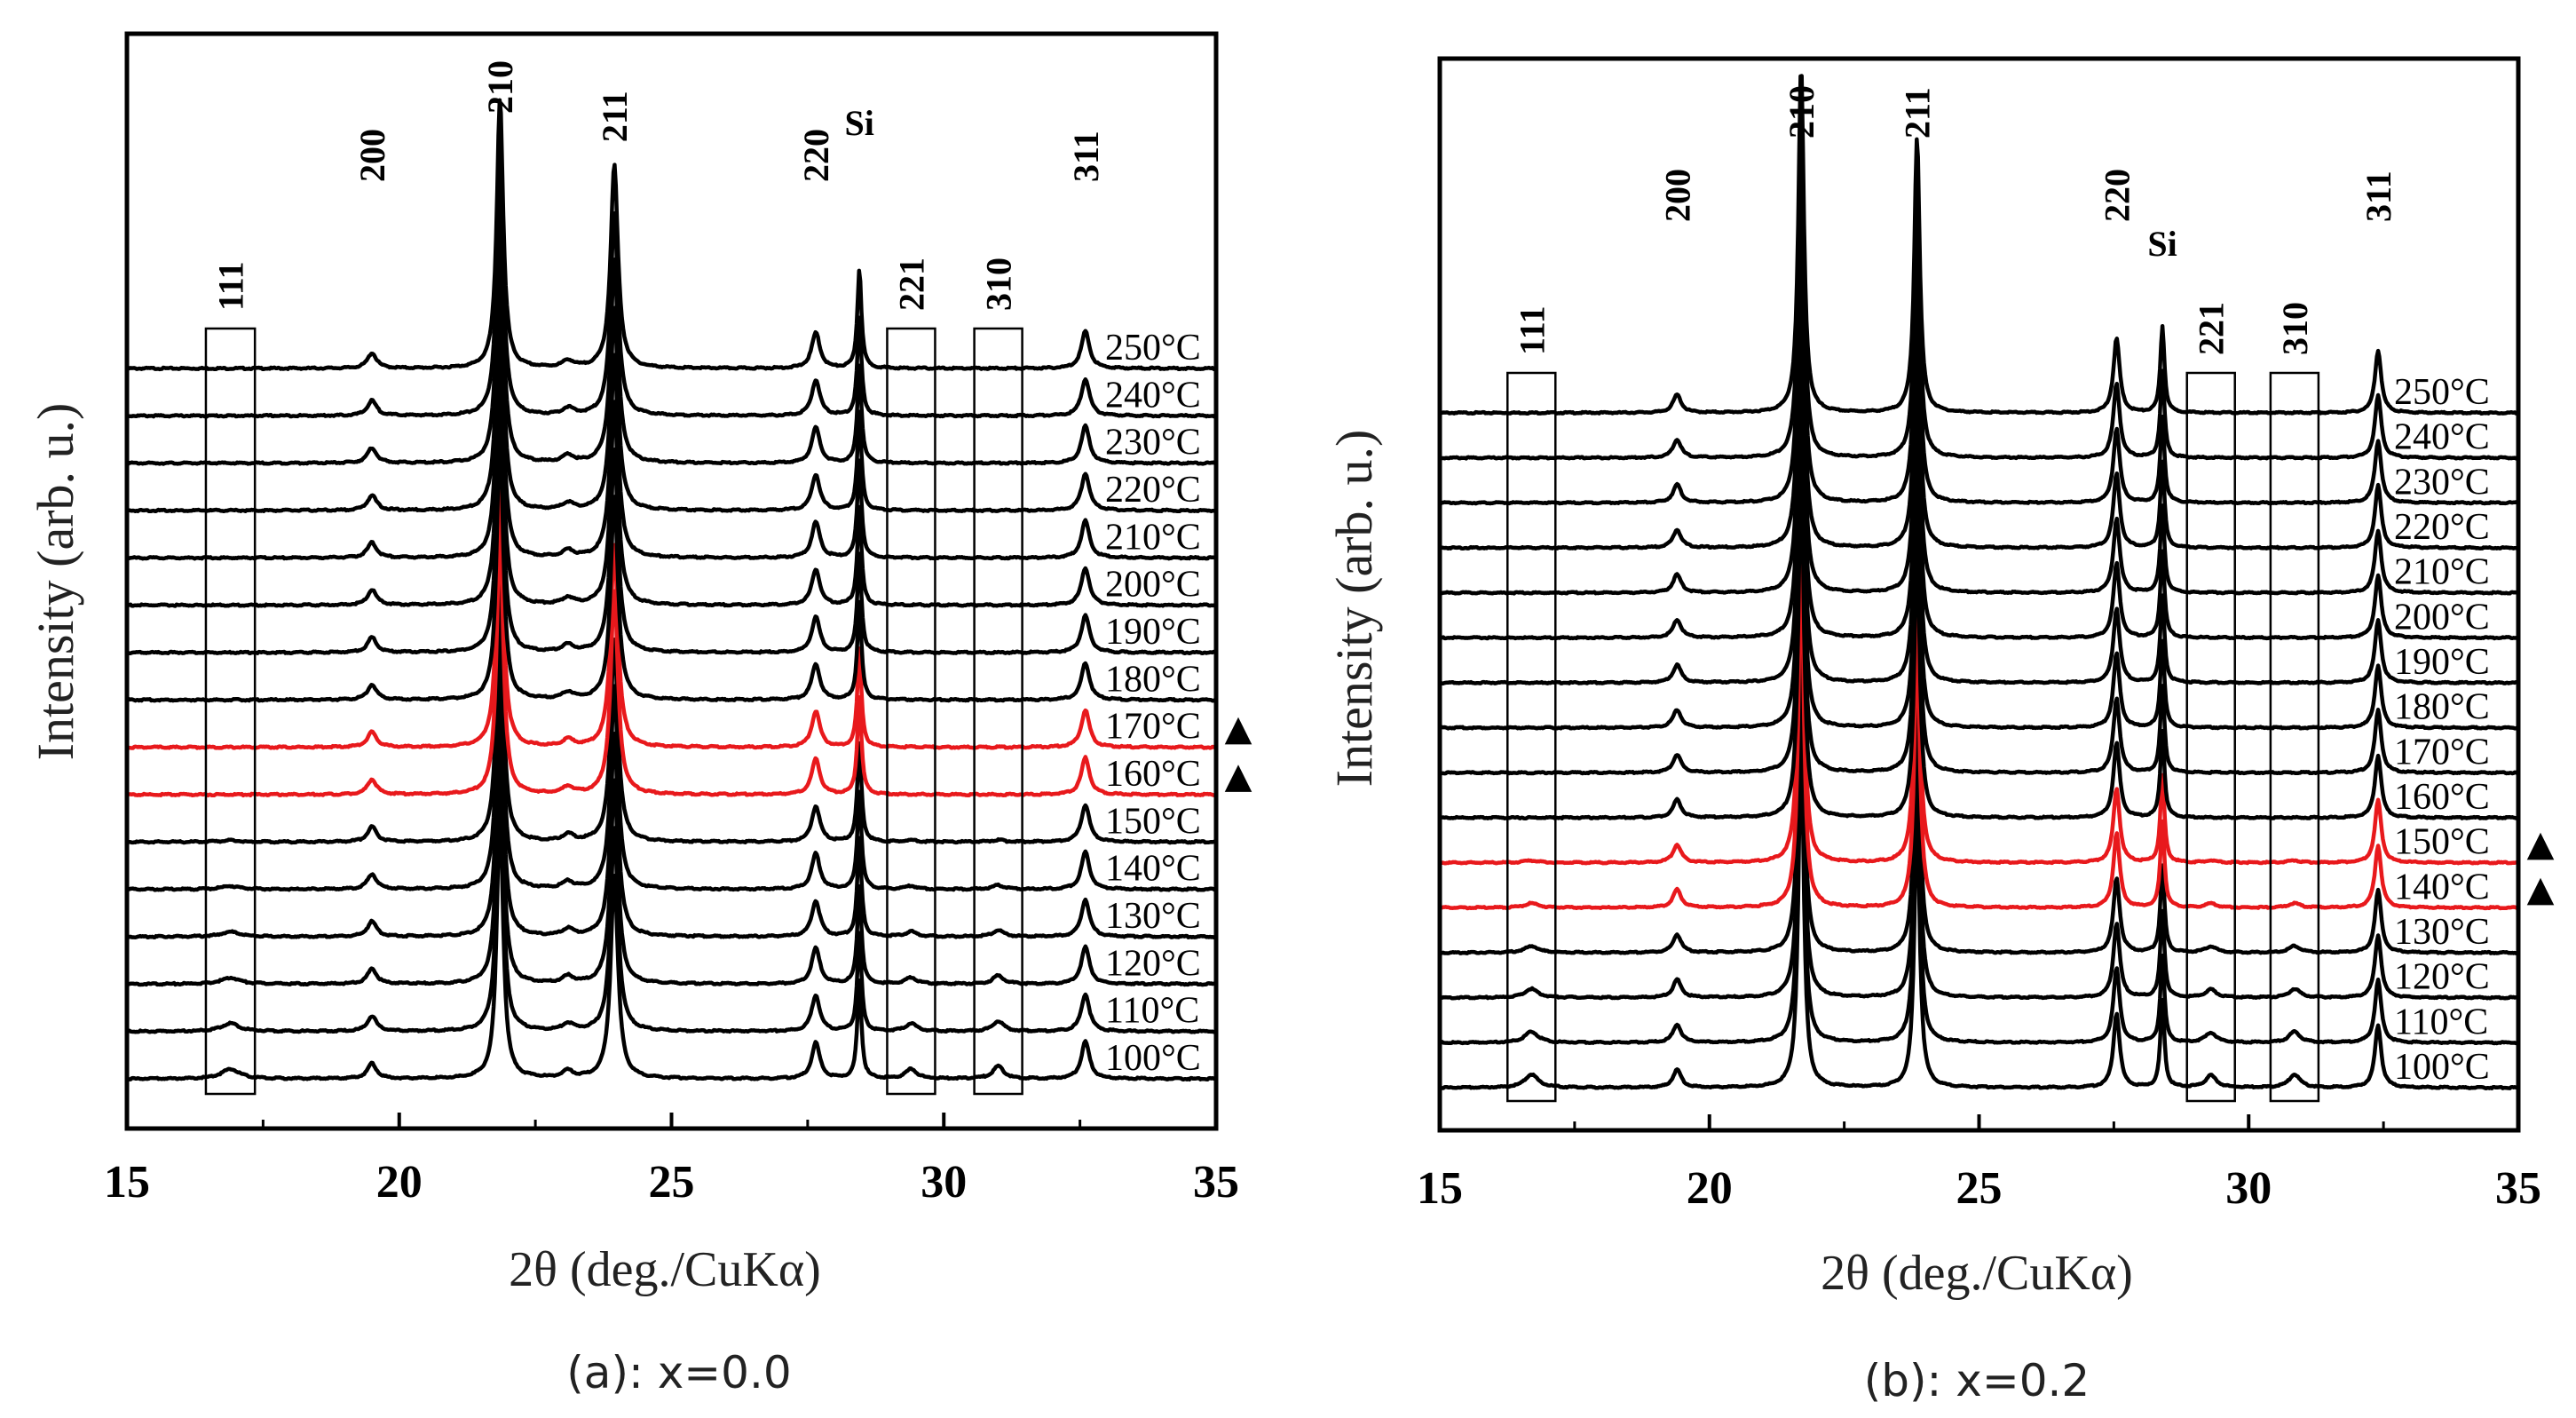 The image size is (2576, 1418). What do you see at coordinates (2378, 196) in the screenshot?
I see `peak-label-311: 311` at bounding box center [2378, 196].